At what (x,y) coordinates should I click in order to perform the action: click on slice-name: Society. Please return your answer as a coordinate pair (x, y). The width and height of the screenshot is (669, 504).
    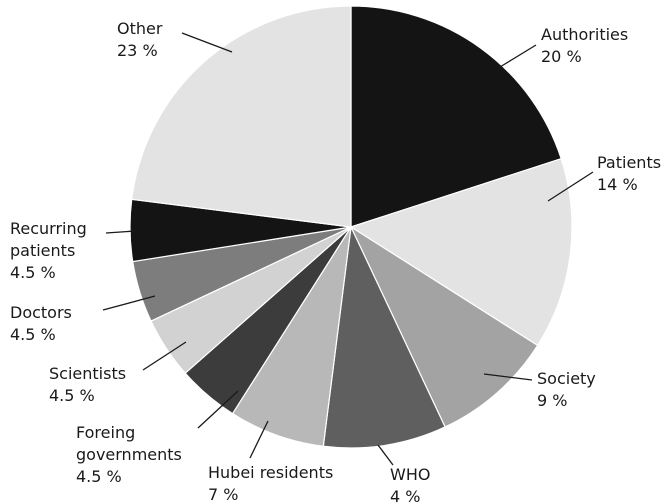
    Looking at the image, I should click on (566, 378).